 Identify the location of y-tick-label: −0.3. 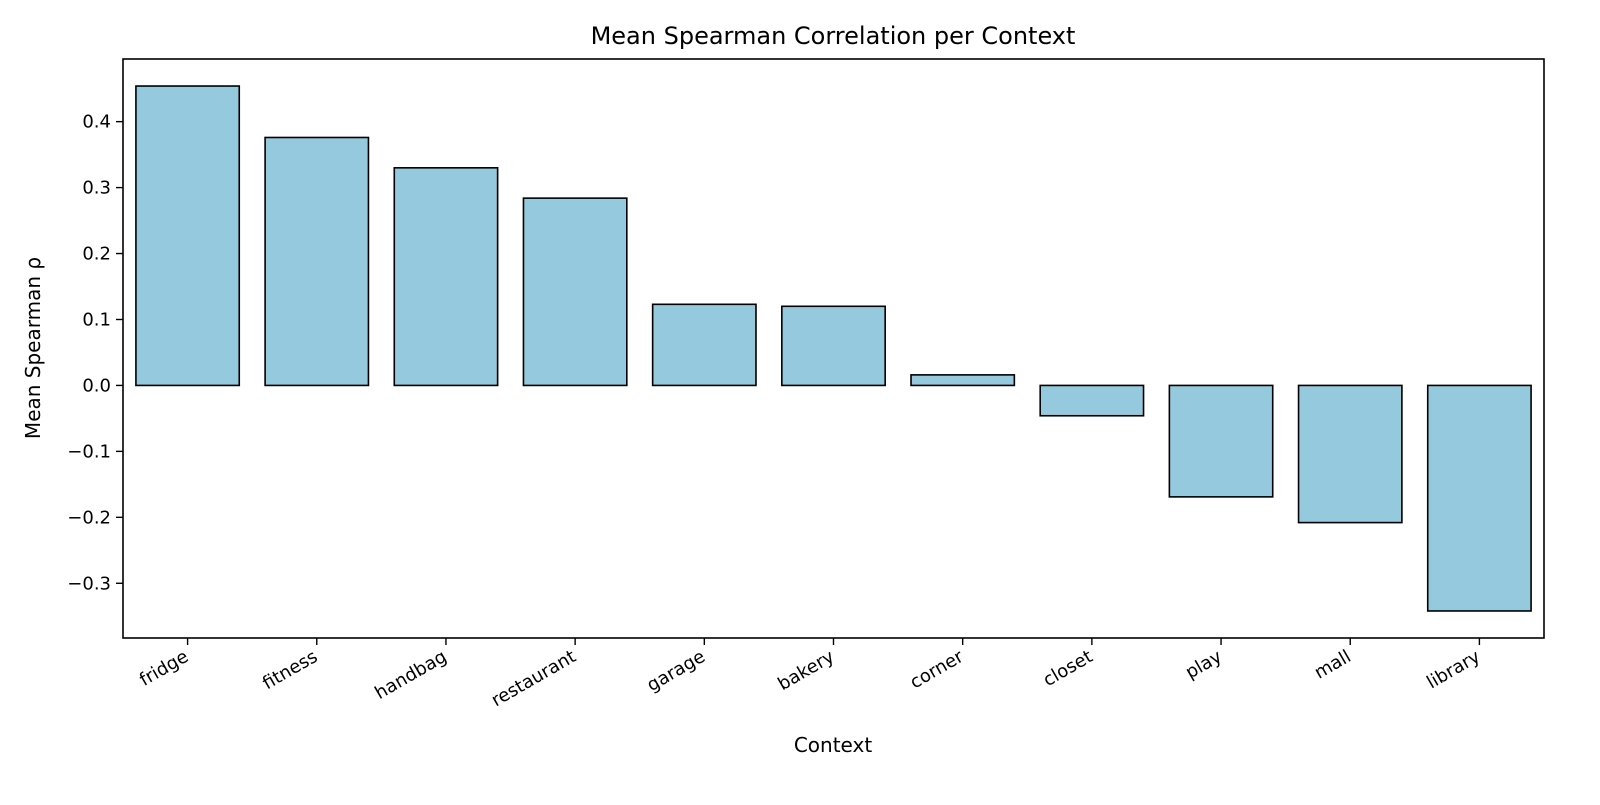
(89, 583).